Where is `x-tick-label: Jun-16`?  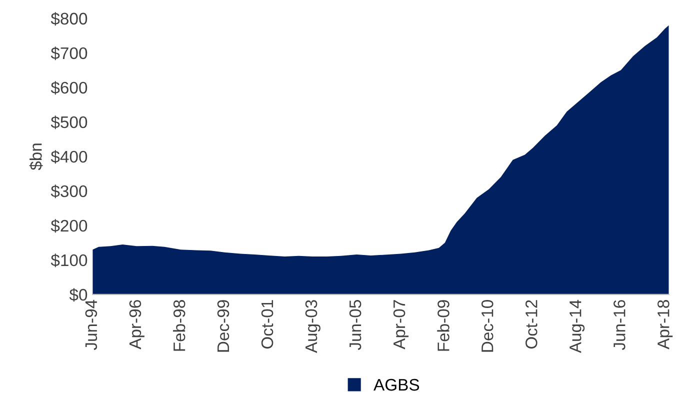 x-tick-label: Jun-16 is located at coordinates (620, 325).